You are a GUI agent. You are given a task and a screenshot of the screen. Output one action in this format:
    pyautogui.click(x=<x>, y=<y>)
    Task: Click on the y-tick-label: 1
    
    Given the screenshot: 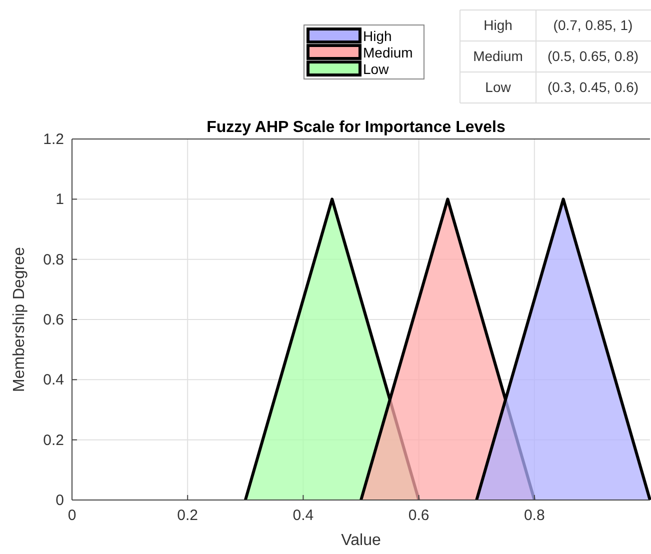 What is the action you would take?
    pyautogui.click(x=60, y=199)
    